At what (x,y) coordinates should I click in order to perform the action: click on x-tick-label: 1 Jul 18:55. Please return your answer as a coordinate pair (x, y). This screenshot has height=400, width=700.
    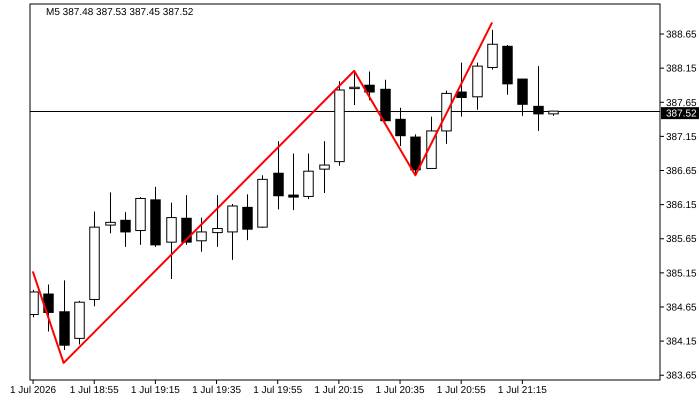
    Looking at the image, I should click on (95, 390).